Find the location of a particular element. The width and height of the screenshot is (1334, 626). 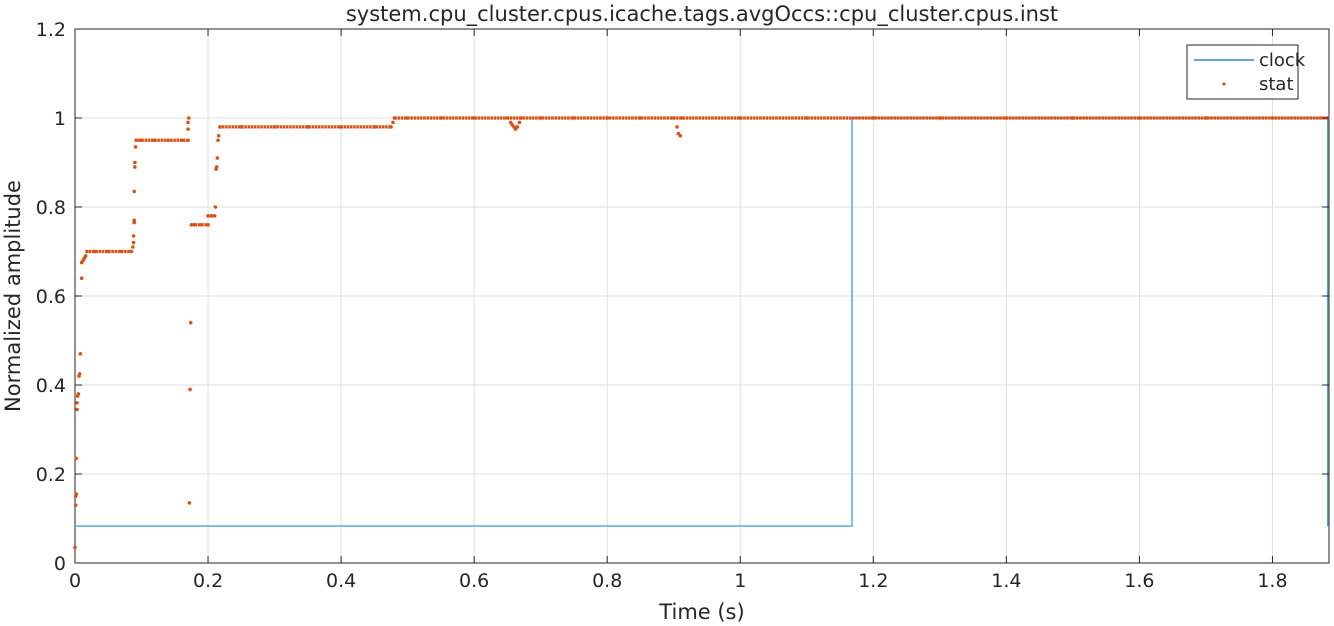

x-tick-label: 1.2 is located at coordinates (873, 581).